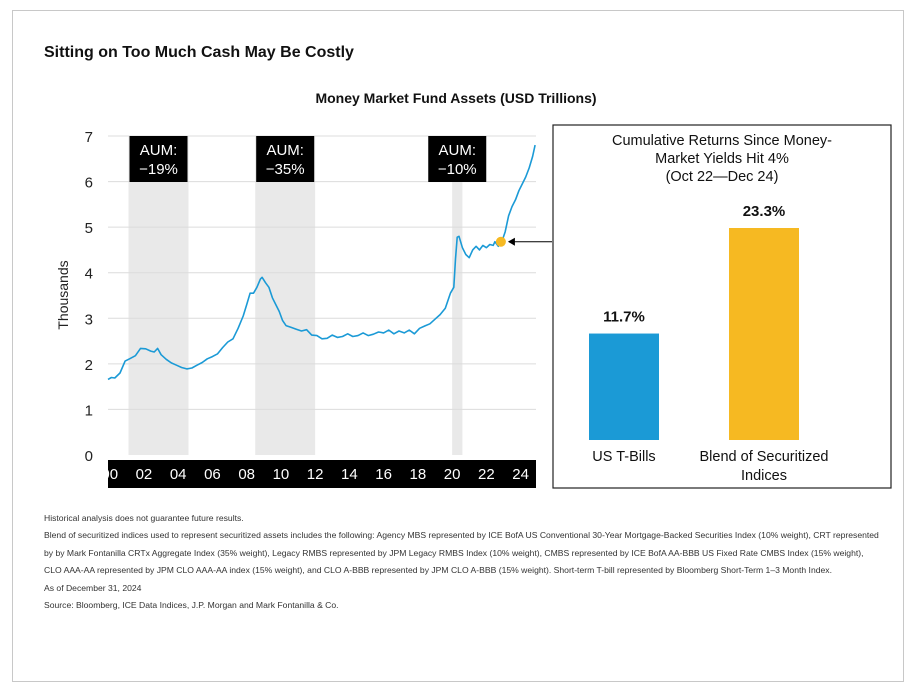  What do you see at coordinates (89, 456) in the screenshot?
I see `y-tick-label: 0` at bounding box center [89, 456].